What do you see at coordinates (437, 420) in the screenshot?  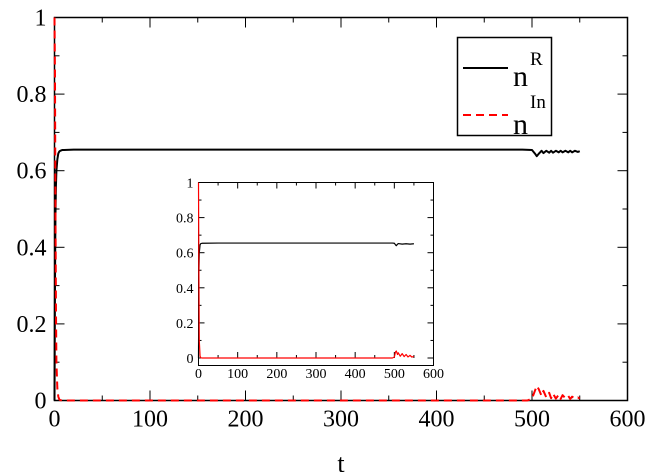 I see `main-x-tick-label: 400` at bounding box center [437, 420].